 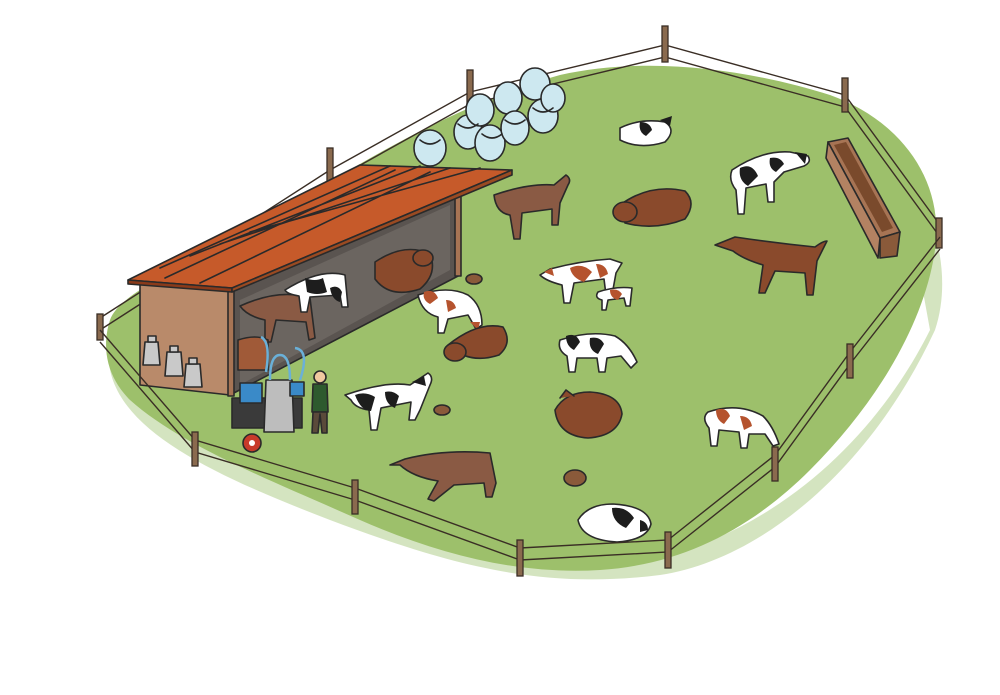 I want to click on milk-cans, so click(x=172, y=361).